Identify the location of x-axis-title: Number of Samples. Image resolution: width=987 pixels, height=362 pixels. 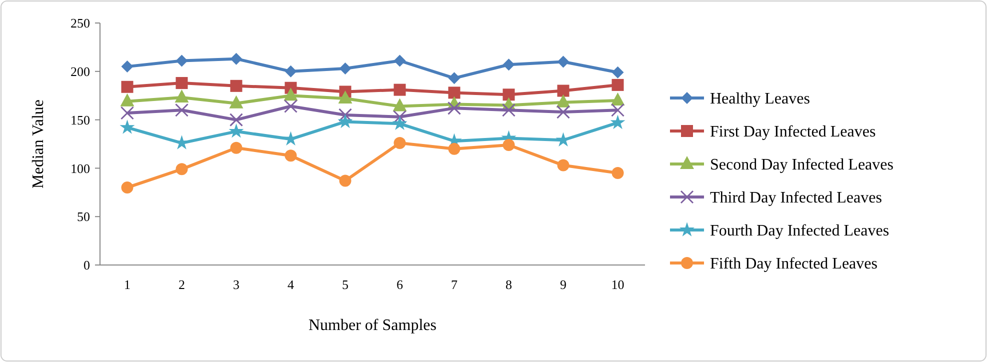
(372, 325).